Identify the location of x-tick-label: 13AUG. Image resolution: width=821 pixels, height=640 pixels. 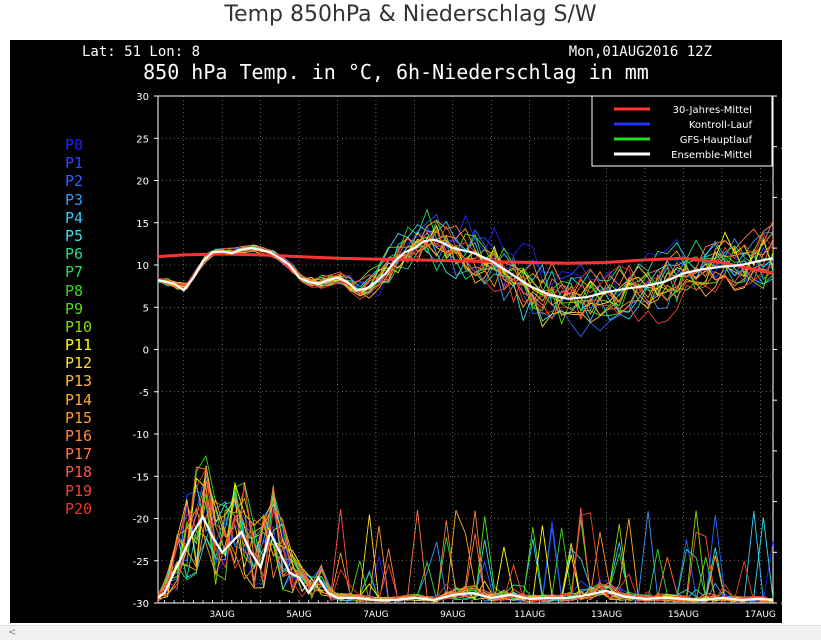
(606, 615).